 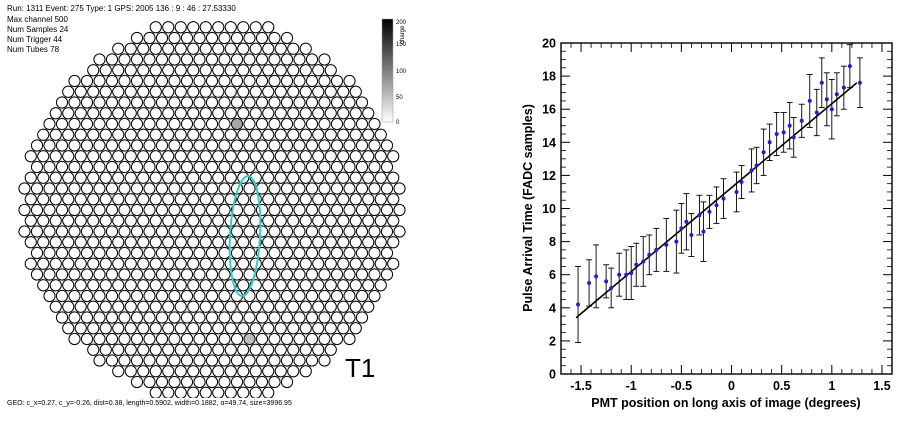 I want to click on y-tick-label: 2, so click(x=552, y=341).